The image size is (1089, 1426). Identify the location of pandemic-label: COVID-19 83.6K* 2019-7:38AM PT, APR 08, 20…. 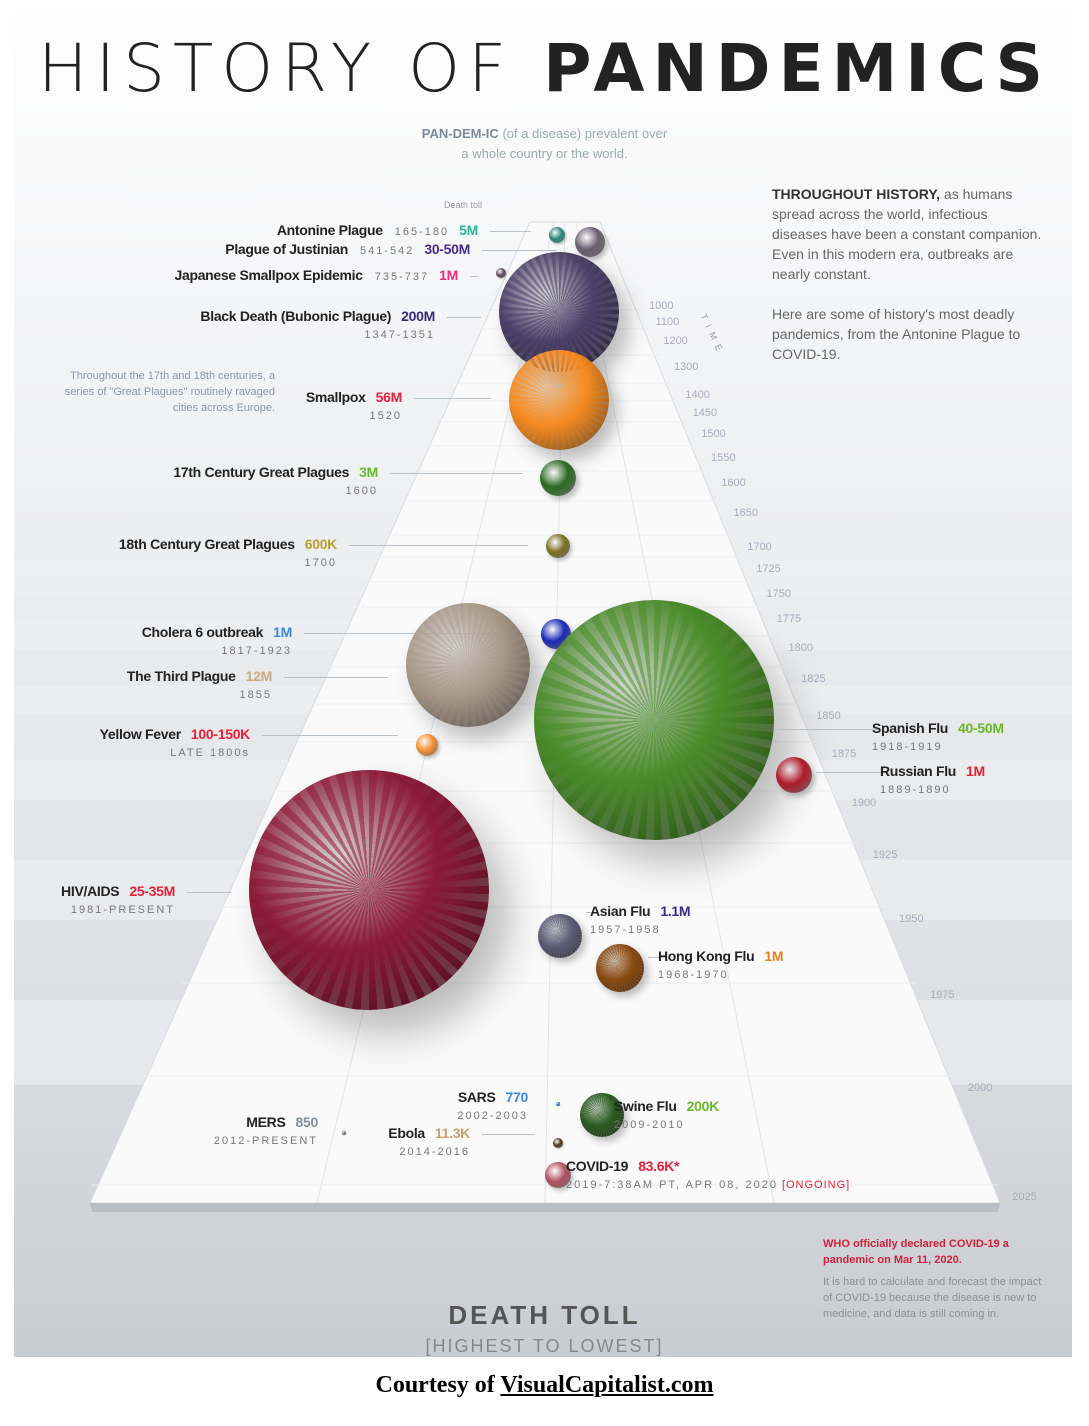
(708, 1176).